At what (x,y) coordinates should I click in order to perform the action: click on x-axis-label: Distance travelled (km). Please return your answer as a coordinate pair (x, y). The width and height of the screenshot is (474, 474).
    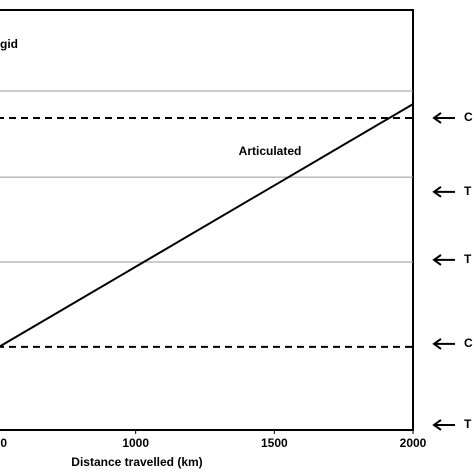
    Looking at the image, I should click on (136, 462).